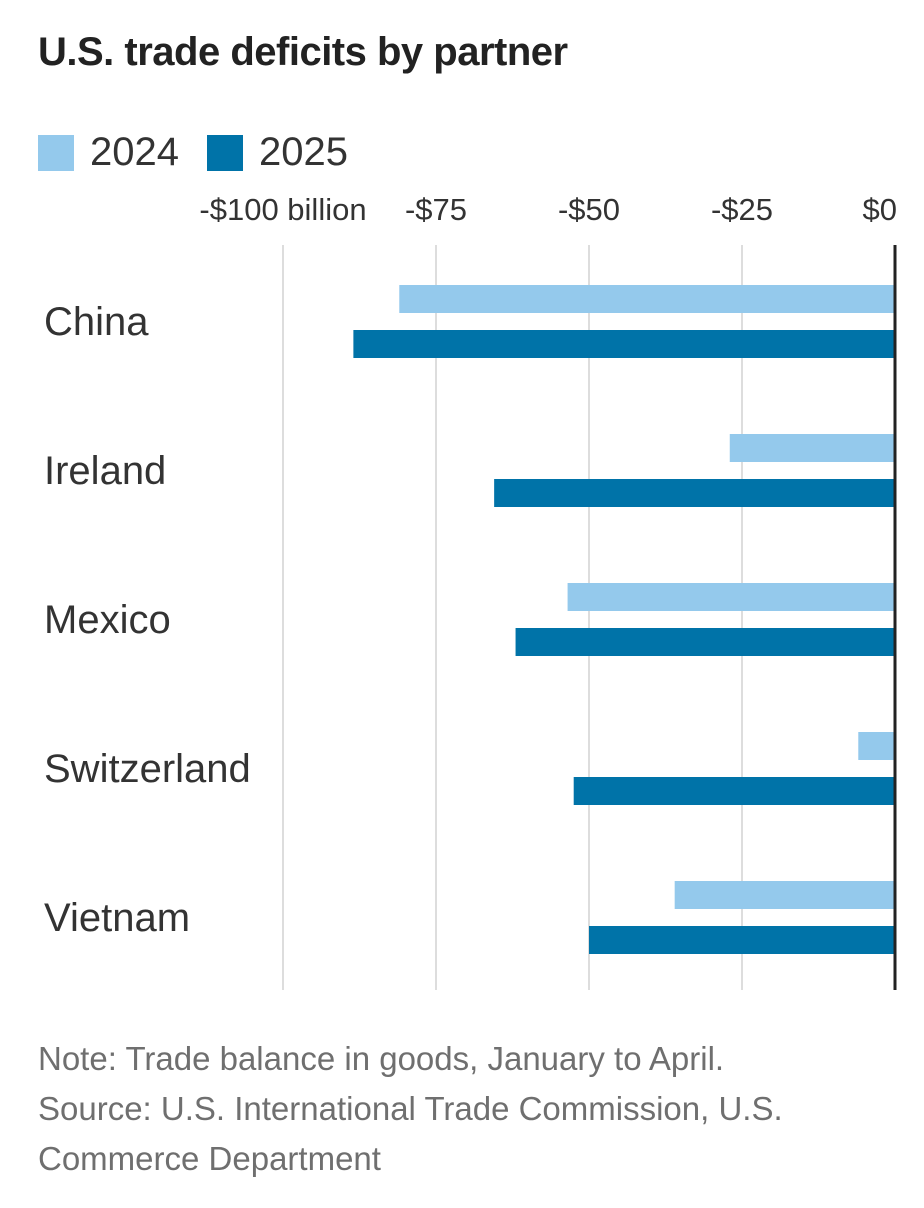 This screenshot has width=924, height=1208. Describe the element at coordinates (107, 620) in the screenshot. I see `category-label: Mexico` at that location.